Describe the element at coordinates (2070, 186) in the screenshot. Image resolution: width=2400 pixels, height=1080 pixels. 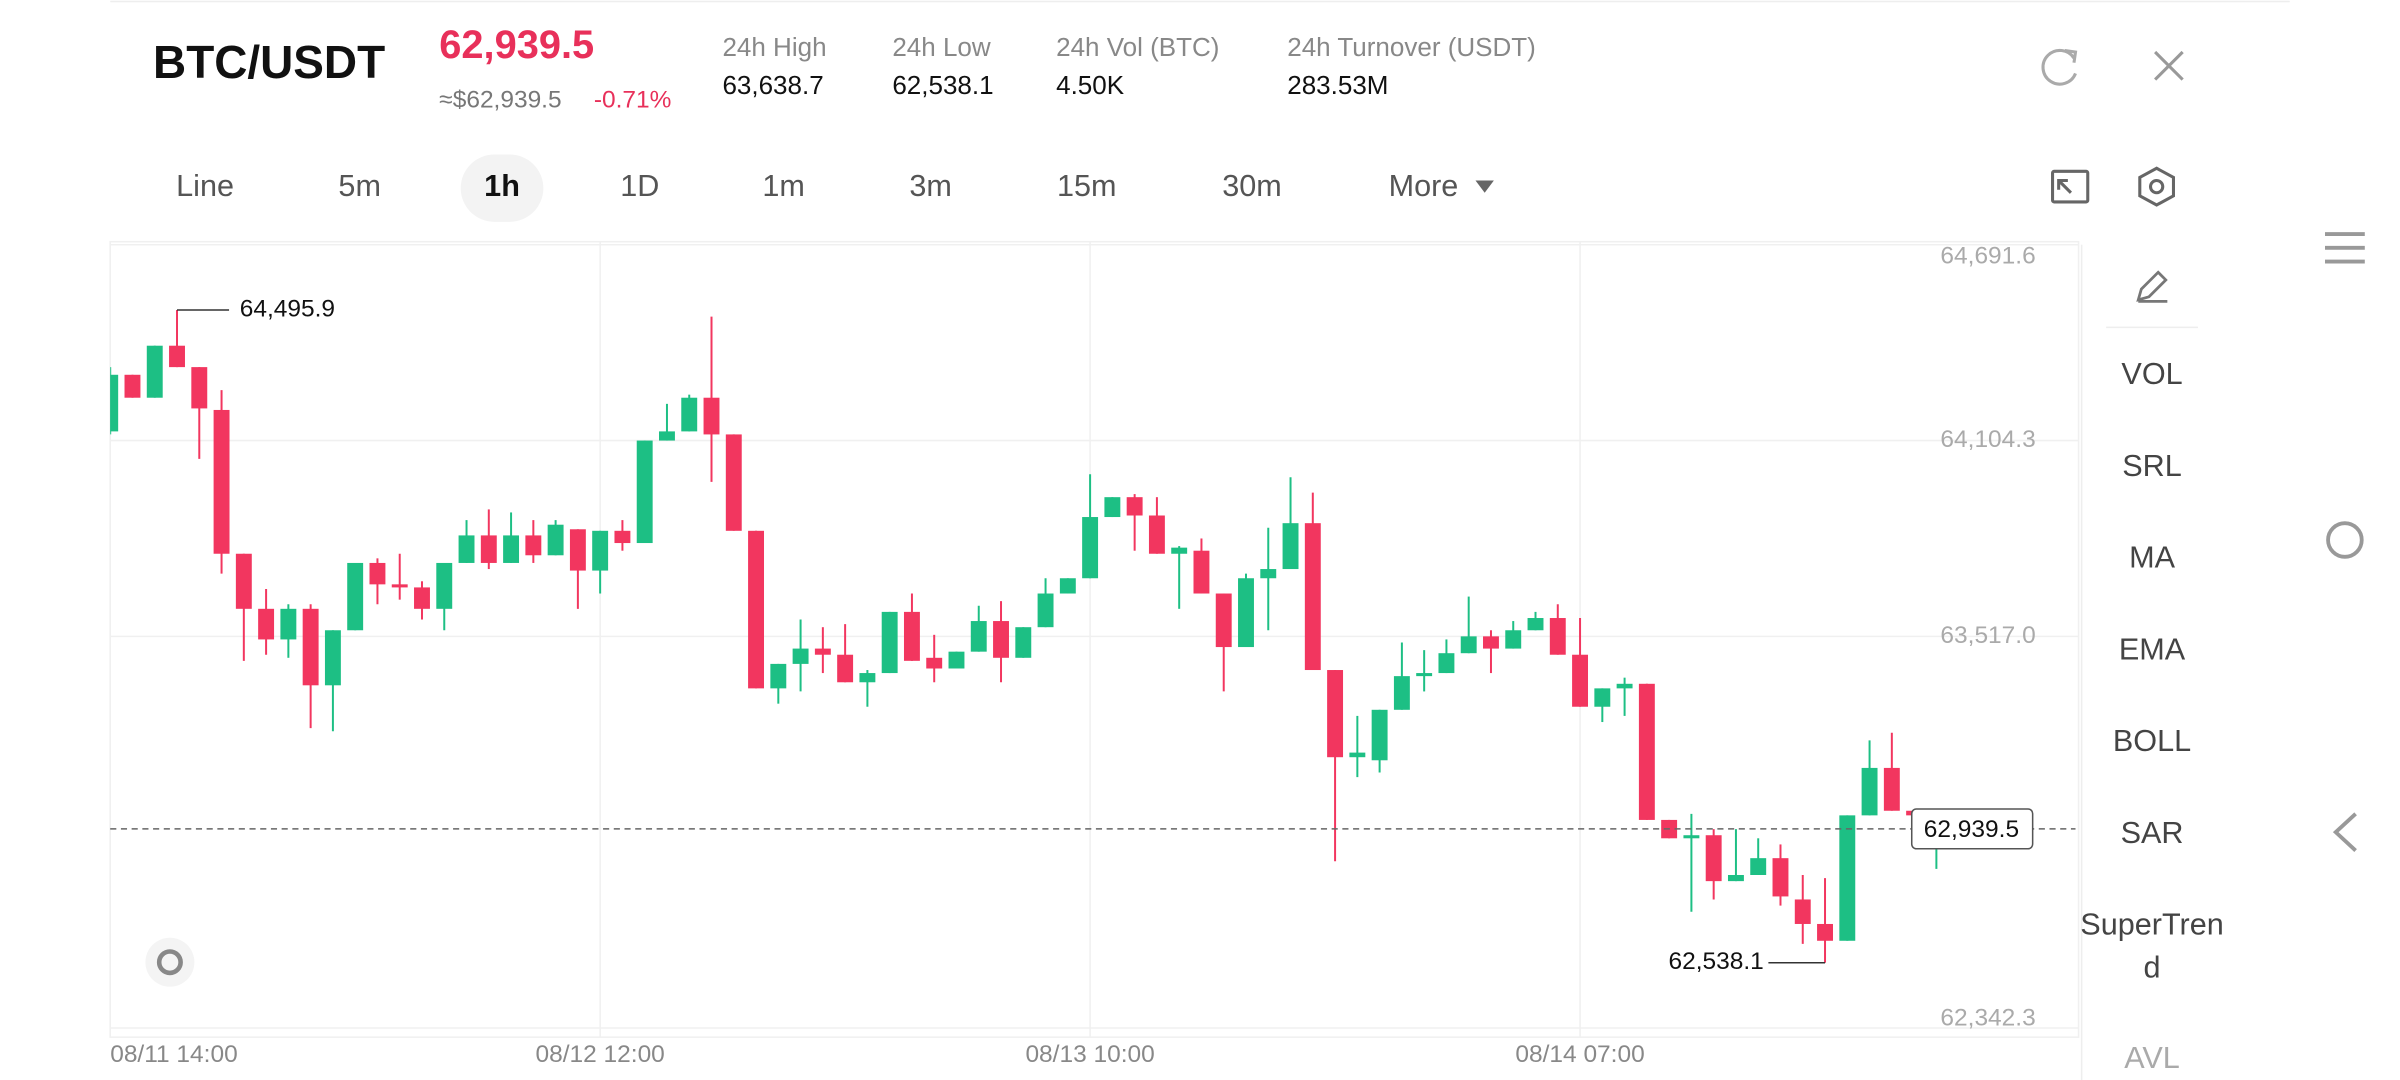
I see `fullscreen-icon` at that location.